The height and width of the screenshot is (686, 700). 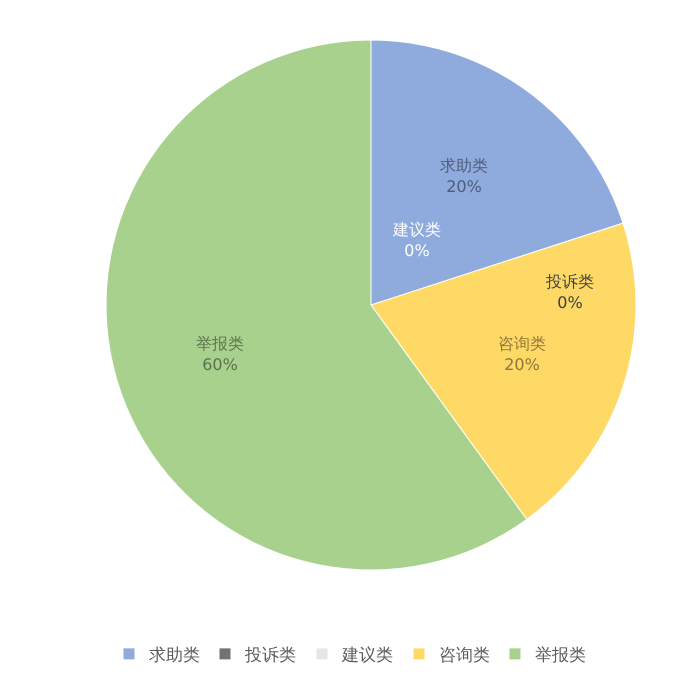 I want to click on data-label: 60%, so click(x=220, y=364).